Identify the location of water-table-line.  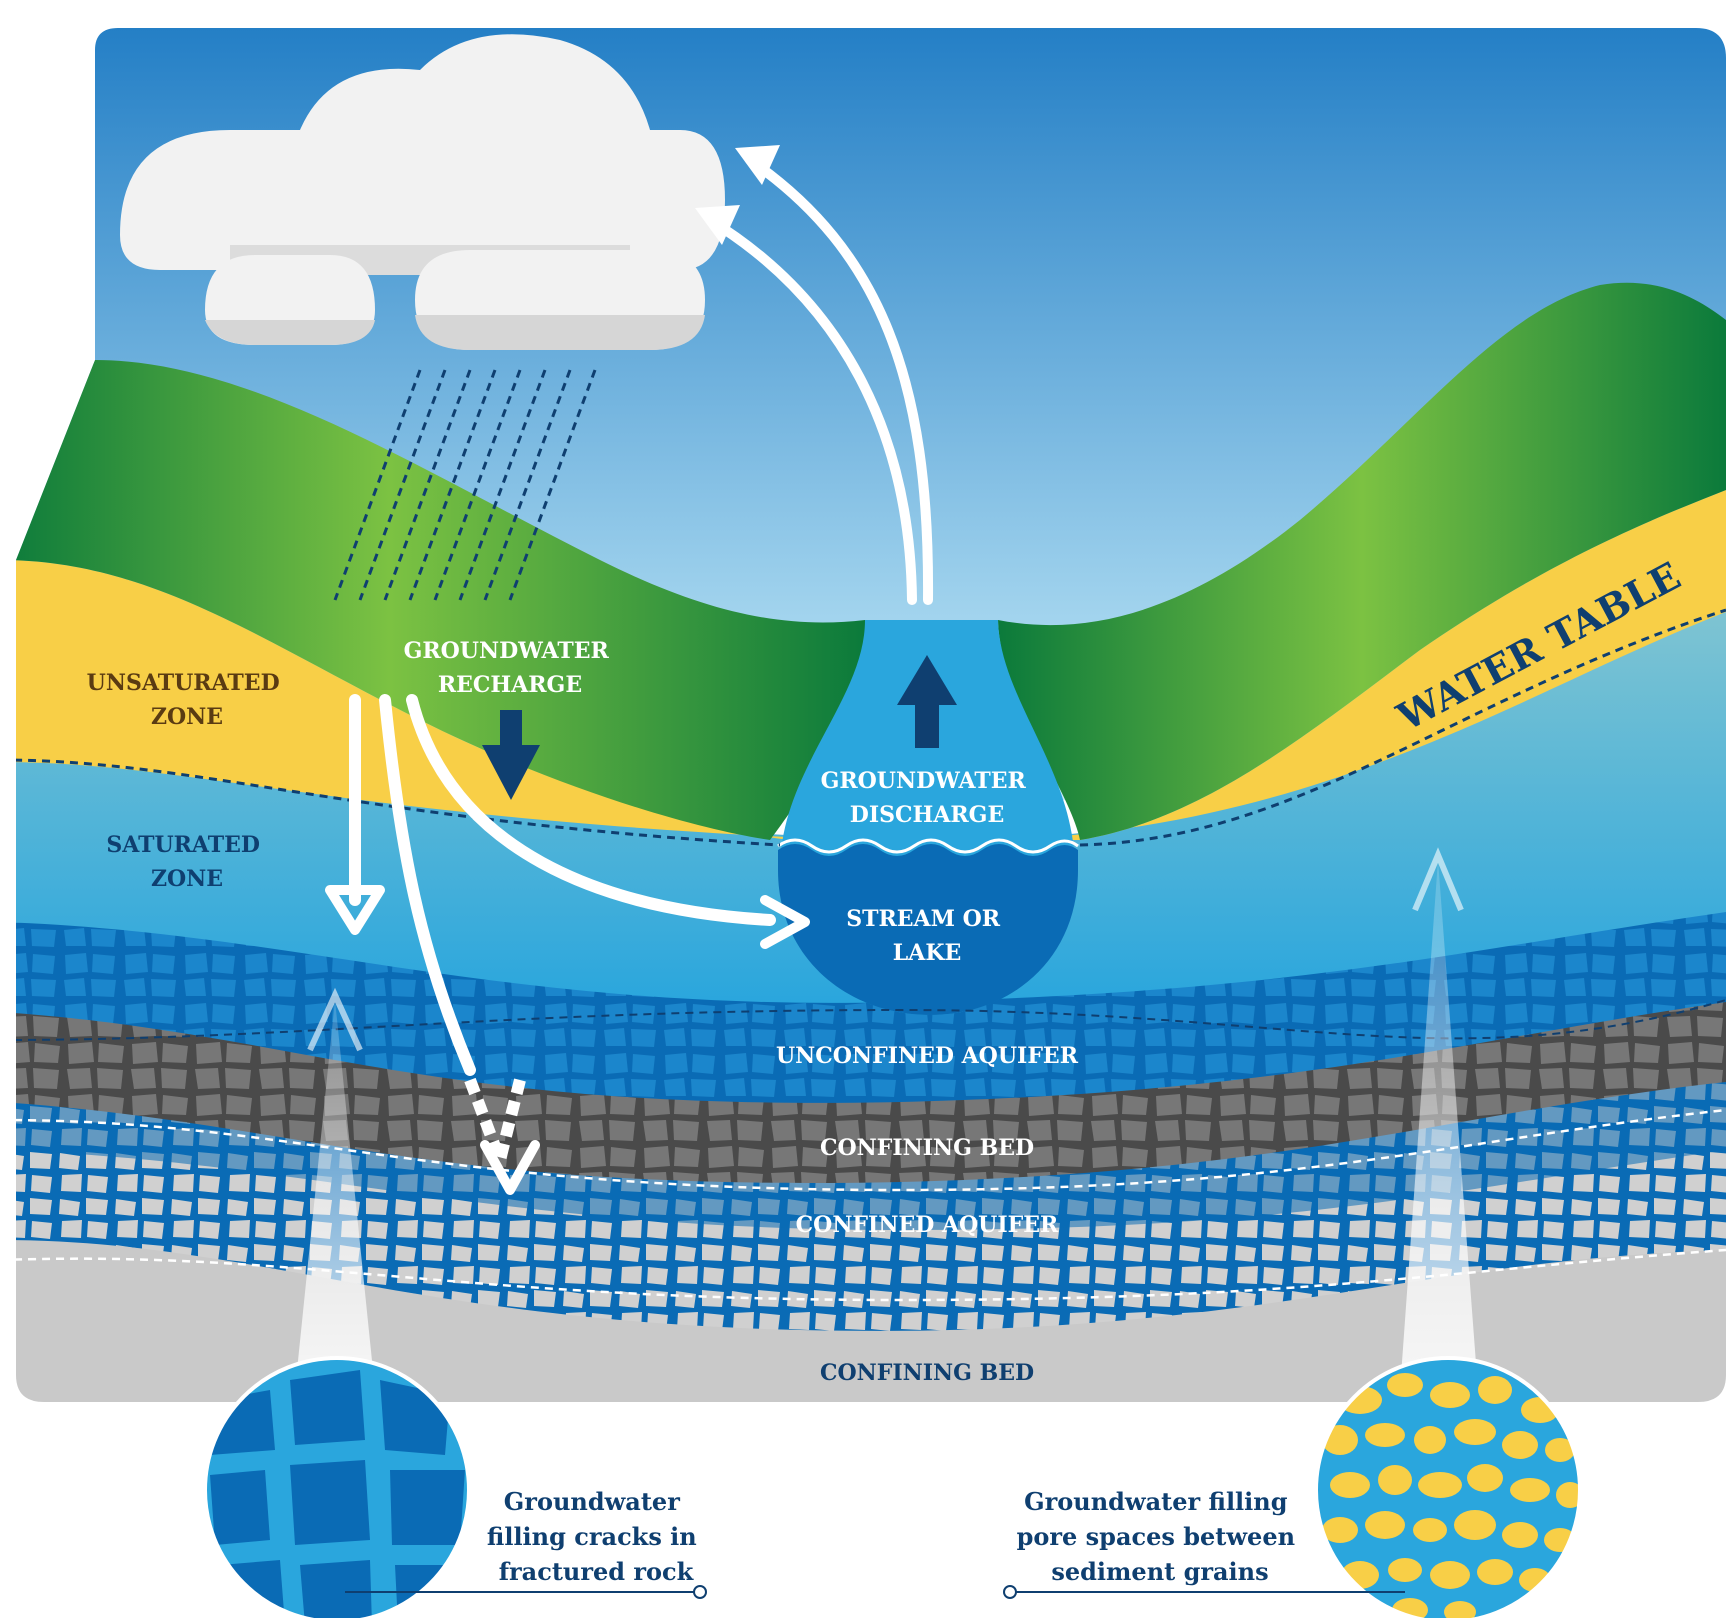
(871, 727).